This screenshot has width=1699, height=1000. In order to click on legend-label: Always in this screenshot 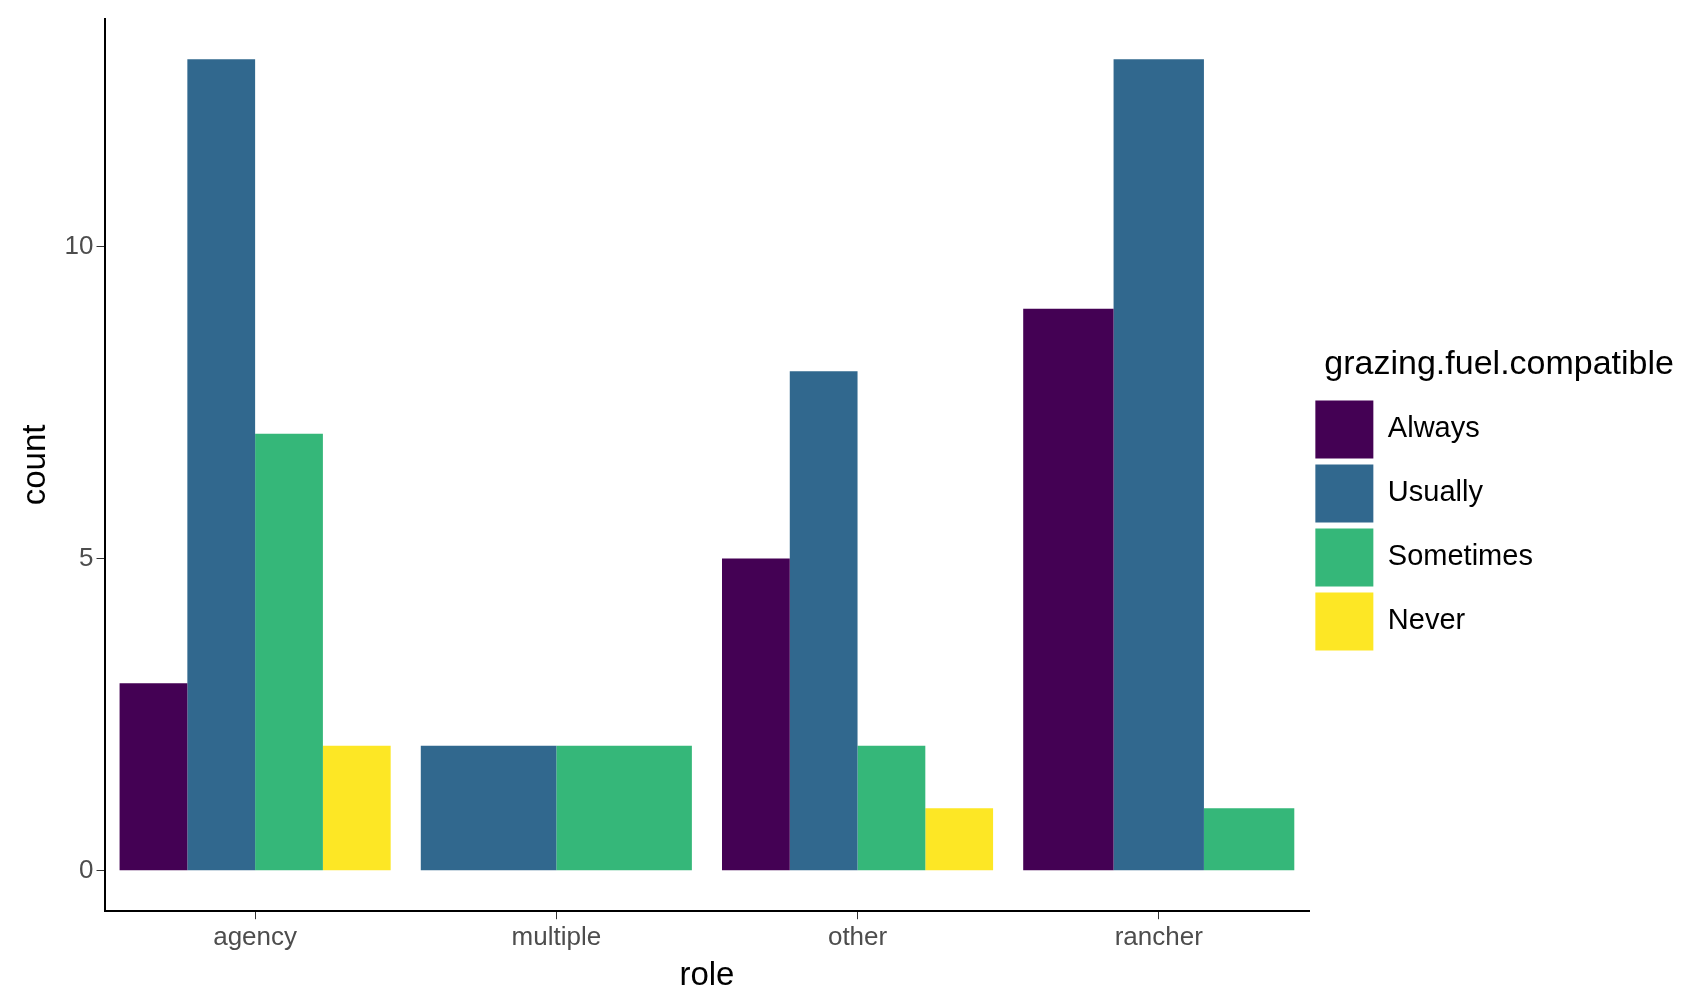, I will do `click(1433, 427)`.